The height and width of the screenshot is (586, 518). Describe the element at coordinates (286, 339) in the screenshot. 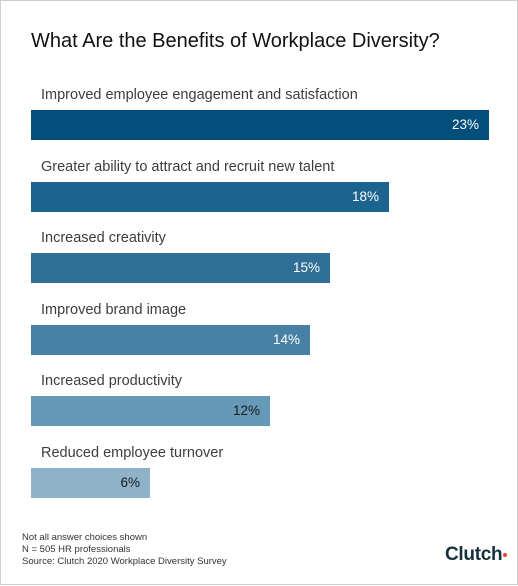

I see `bar-value-label: 14%` at that location.